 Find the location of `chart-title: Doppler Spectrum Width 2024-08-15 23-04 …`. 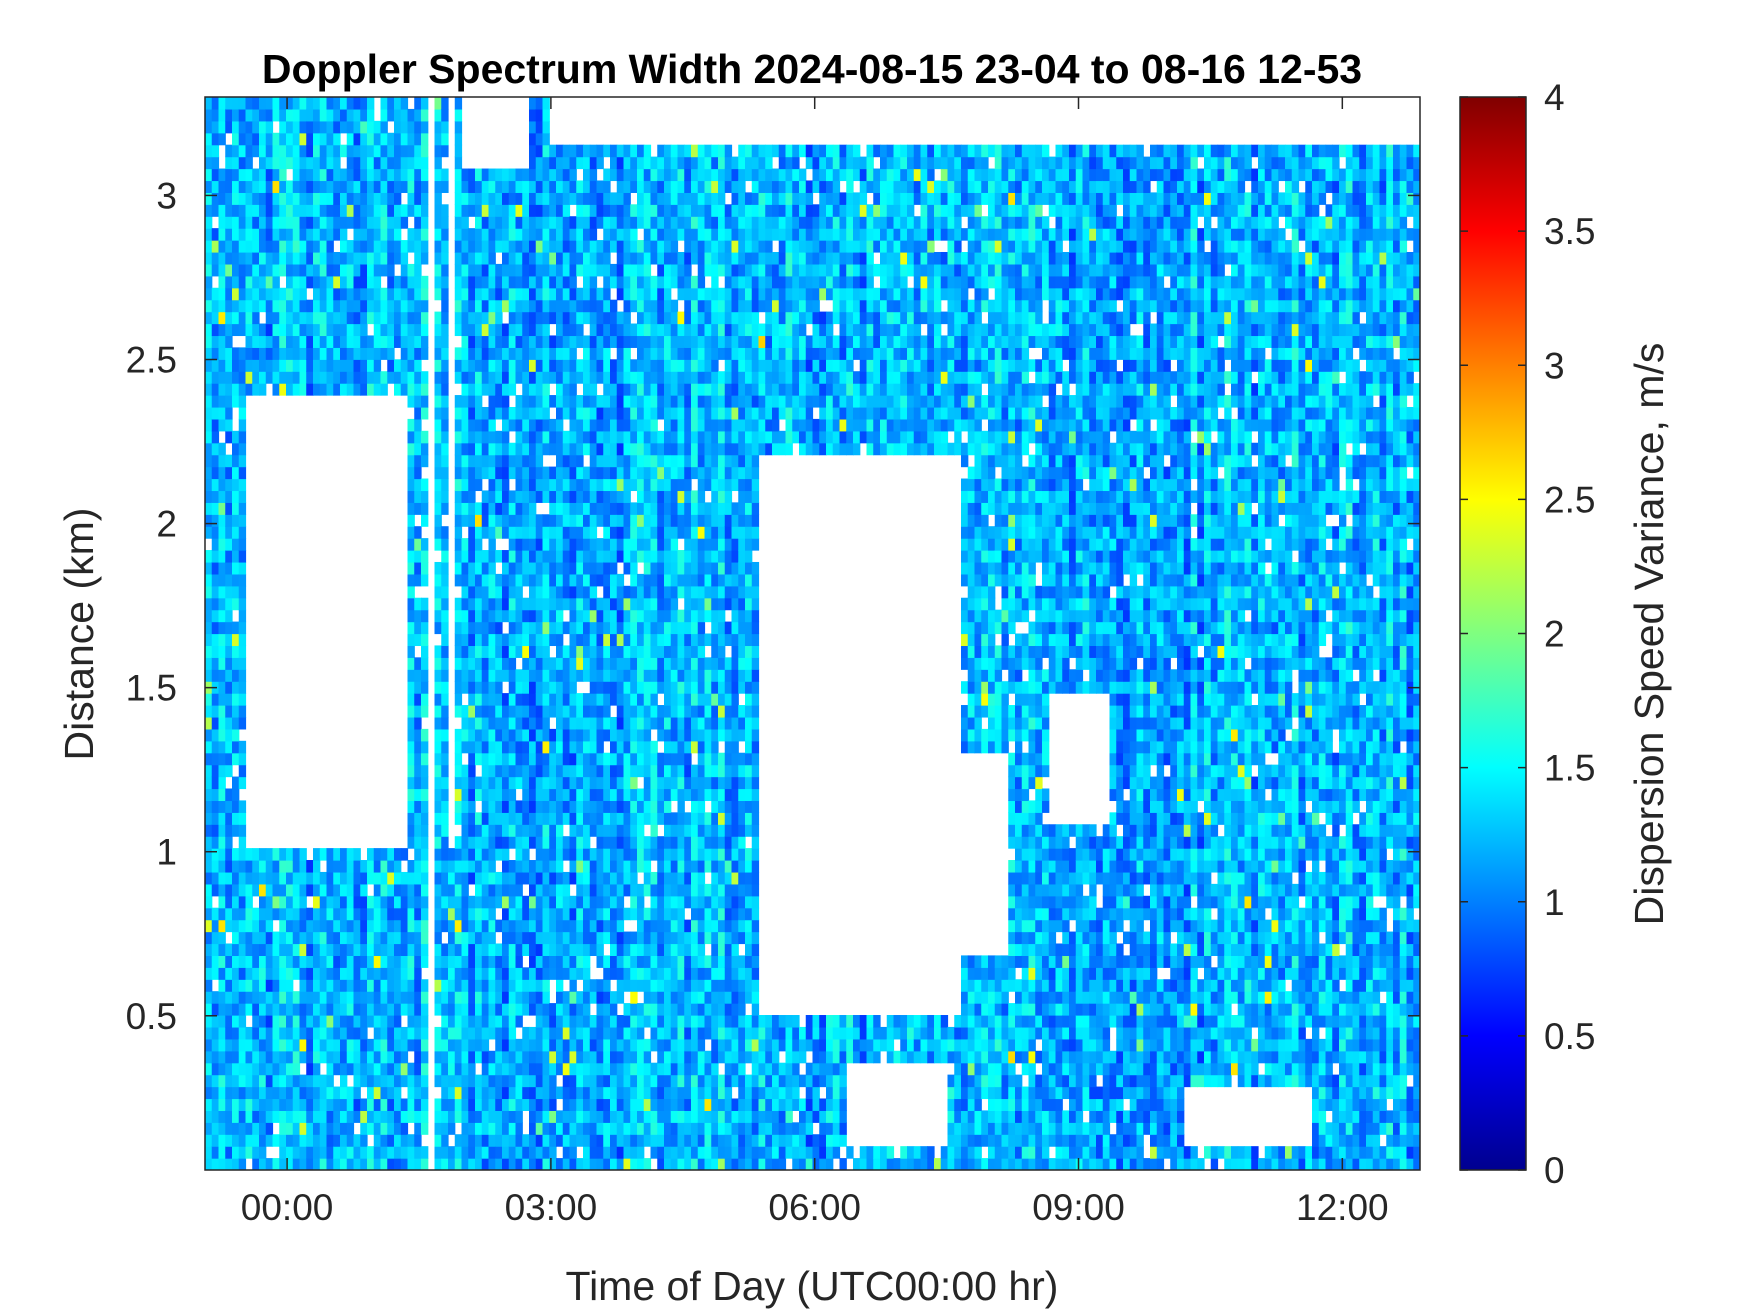

chart-title: Doppler Spectrum Width 2024-08-15 23-04 … is located at coordinates (812, 69).